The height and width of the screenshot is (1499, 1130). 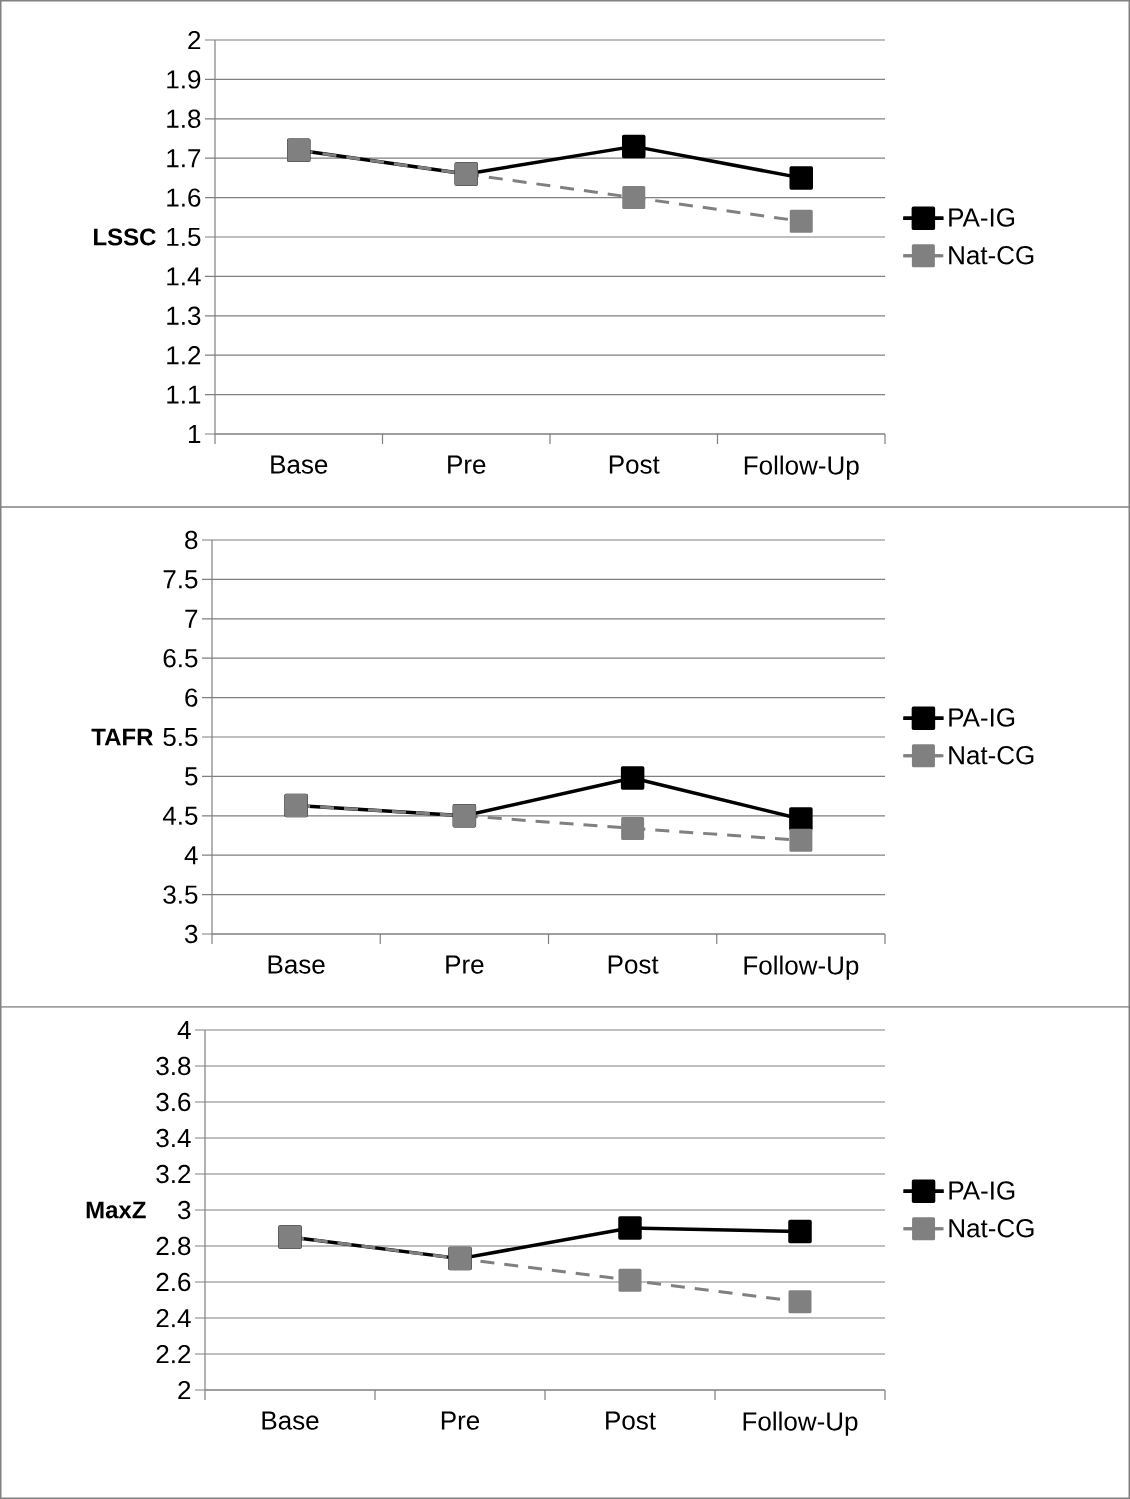 I want to click on y-tick-label: 5, so click(x=191, y=776).